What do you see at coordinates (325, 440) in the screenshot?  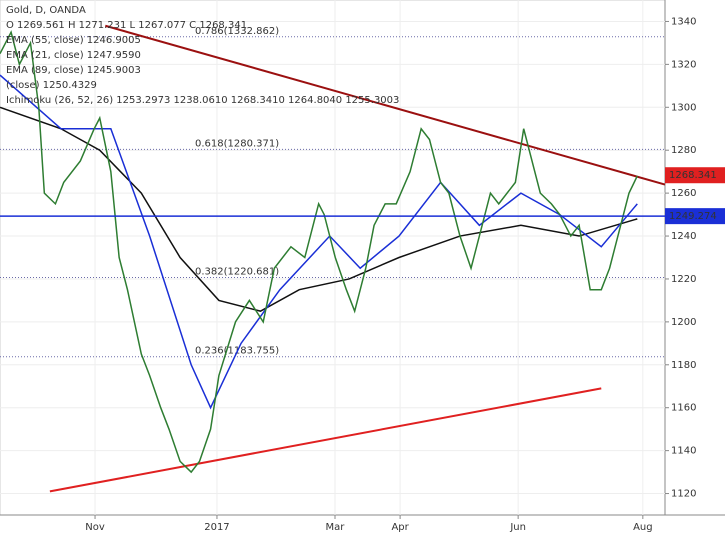 I see `trendline` at bounding box center [325, 440].